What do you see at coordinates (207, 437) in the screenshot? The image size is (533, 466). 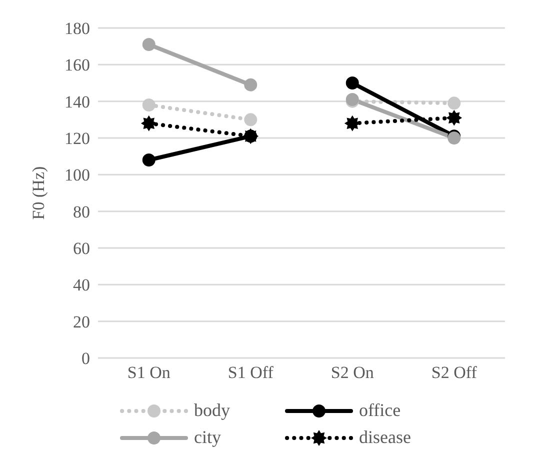 I see `legend-label: city` at bounding box center [207, 437].